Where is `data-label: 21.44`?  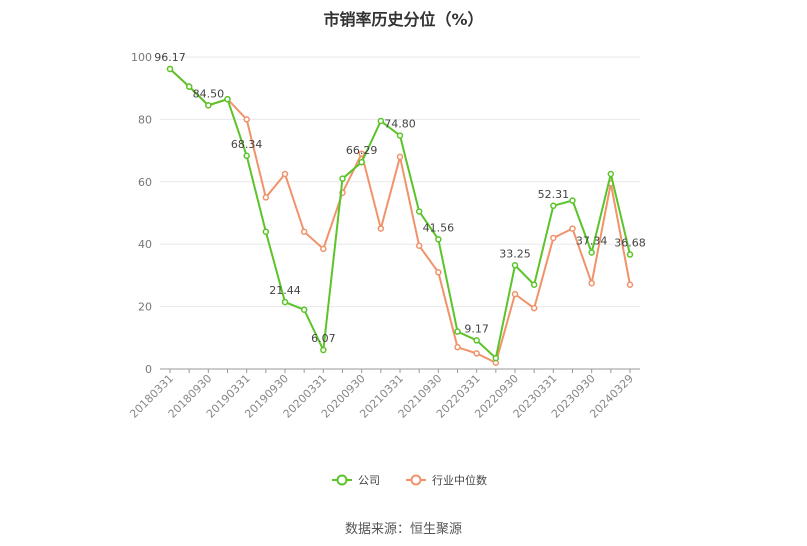
data-label: 21.44 is located at coordinates (285, 290).